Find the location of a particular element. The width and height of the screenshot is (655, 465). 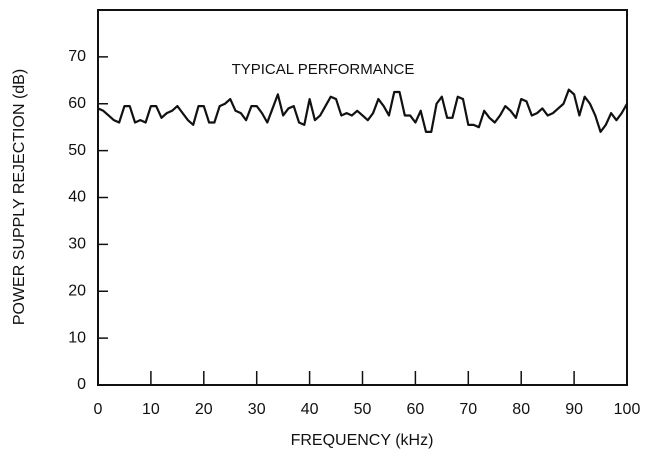

x-tick-label: 0 is located at coordinates (98, 409).